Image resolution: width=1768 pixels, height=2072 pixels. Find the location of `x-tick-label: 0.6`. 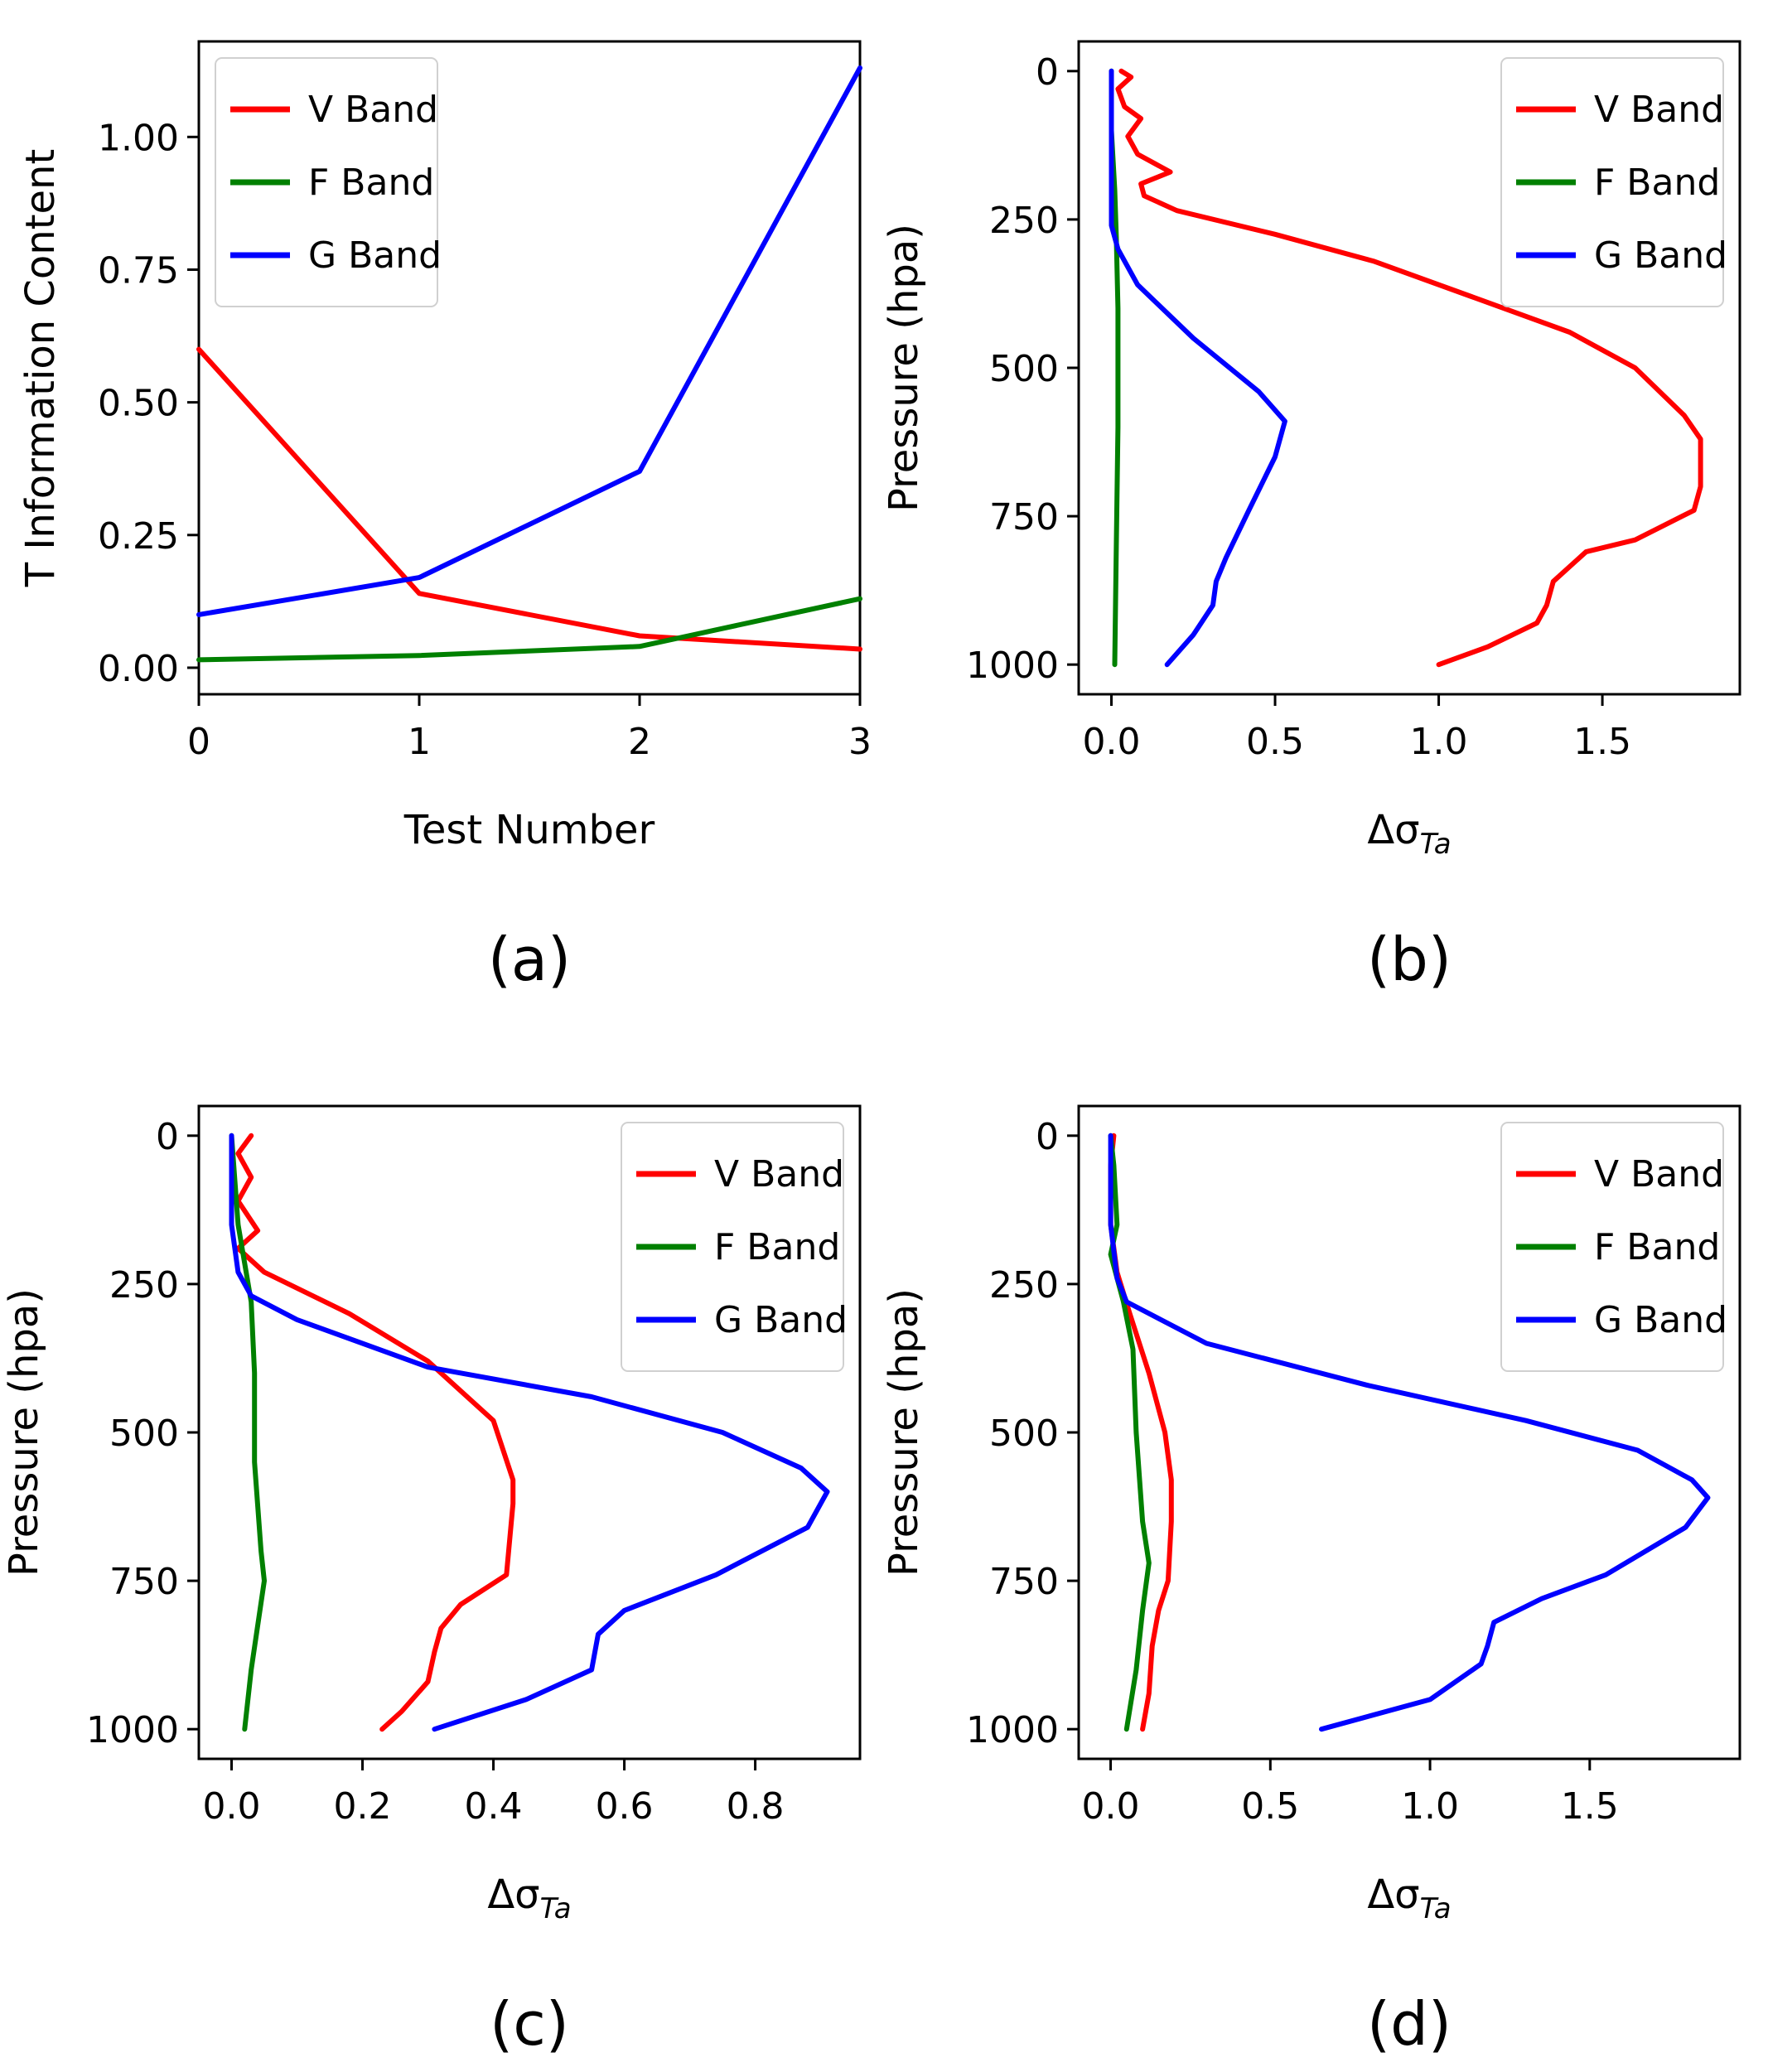

x-tick-label: 0.6 is located at coordinates (625, 1807).